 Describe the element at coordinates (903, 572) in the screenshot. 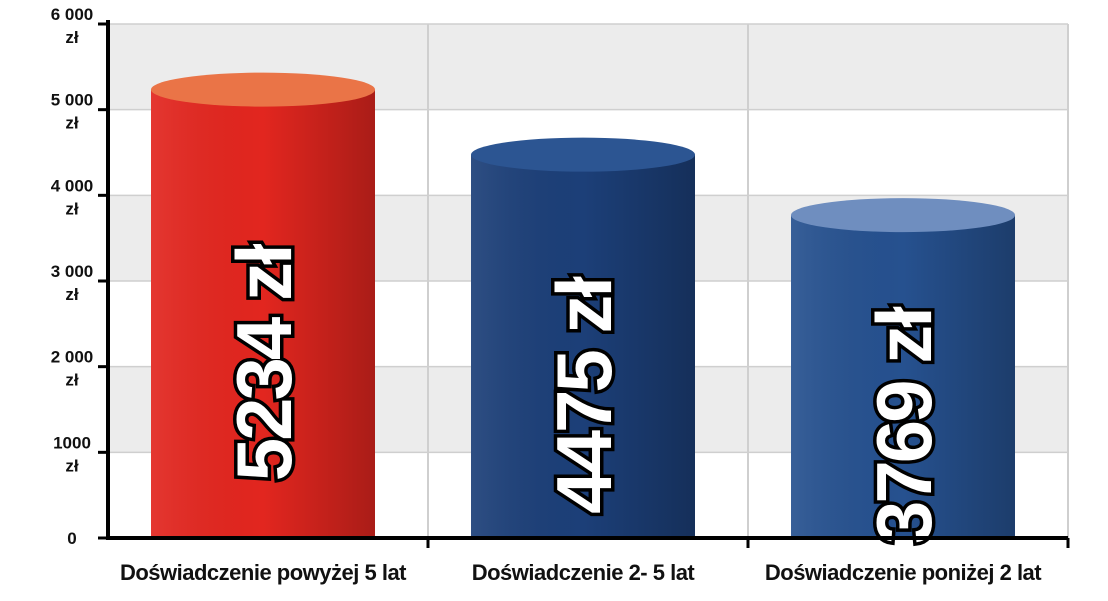

I see `x-tick-label: Doświadczenie poniżej 2 lat` at that location.